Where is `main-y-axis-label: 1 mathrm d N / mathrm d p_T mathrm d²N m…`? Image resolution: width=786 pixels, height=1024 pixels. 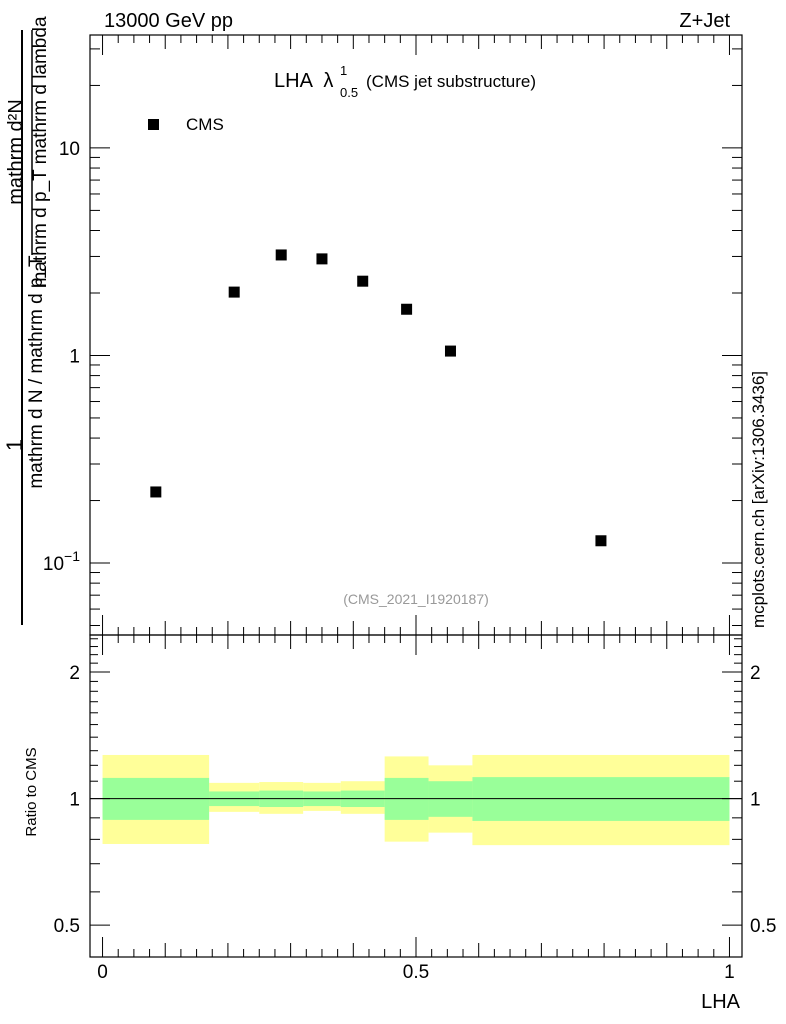
main-y-axis-label: 1 mathrm d N / mathrm d p_T mathrm d²N m… is located at coordinates (26, 320).